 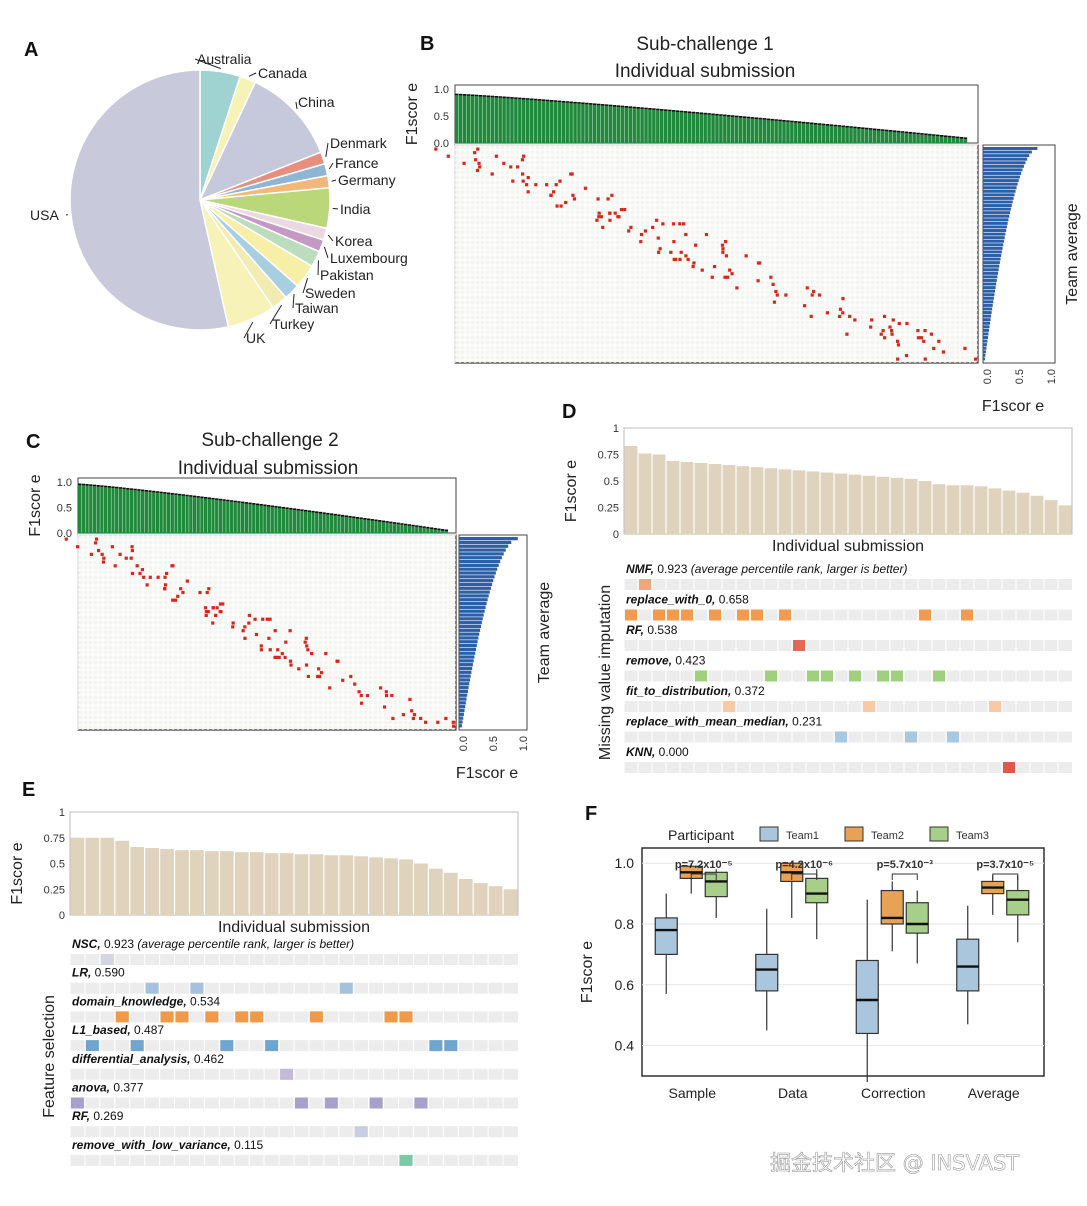 What do you see at coordinates (848, 546) in the screenshot?
I see `panelD-x-axis-title: Individual submission` at bounding box center [848, 546].